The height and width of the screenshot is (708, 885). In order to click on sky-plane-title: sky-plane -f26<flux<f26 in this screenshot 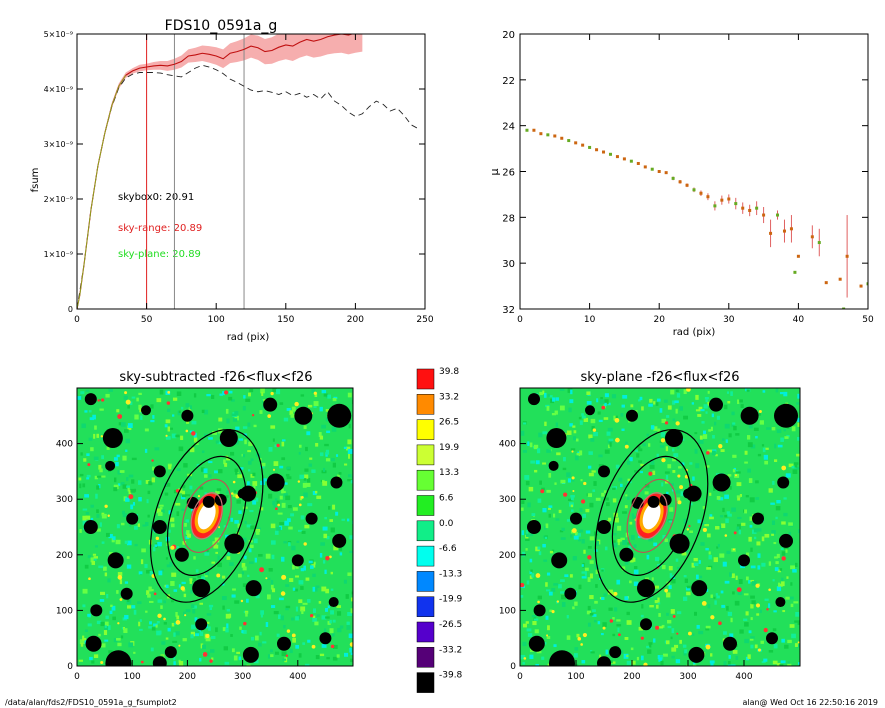, I will do `click(659, 377)`.